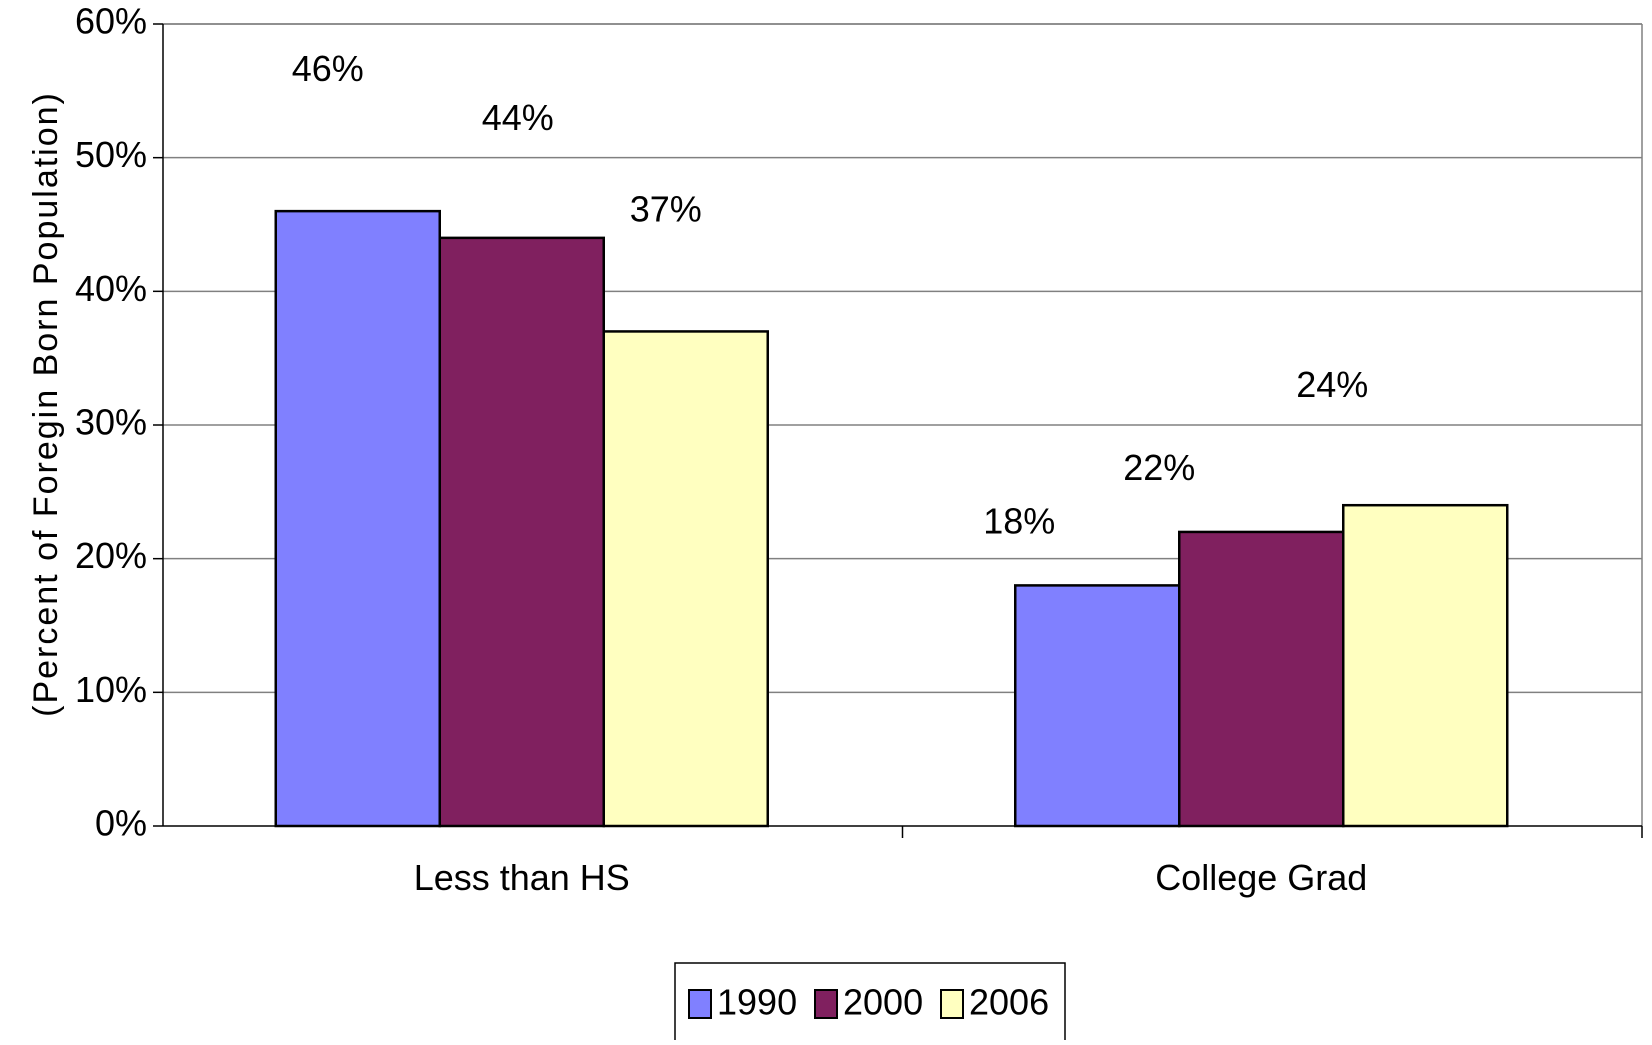  What do you see at coordinates (666, 208) in the screenshot?
I see `data-label: 37%` at bounding box center [666, 208].